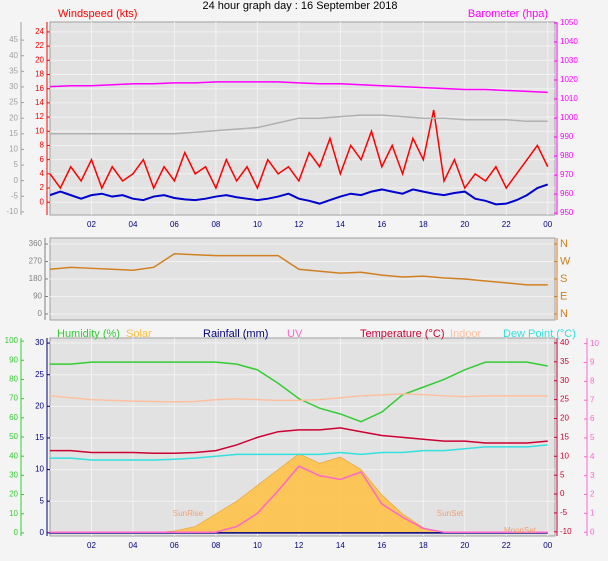  What do you see at coordinates (13, 436) in the screenshot?
I see `y-tick-label: 50` at bounding box center [13, 436].